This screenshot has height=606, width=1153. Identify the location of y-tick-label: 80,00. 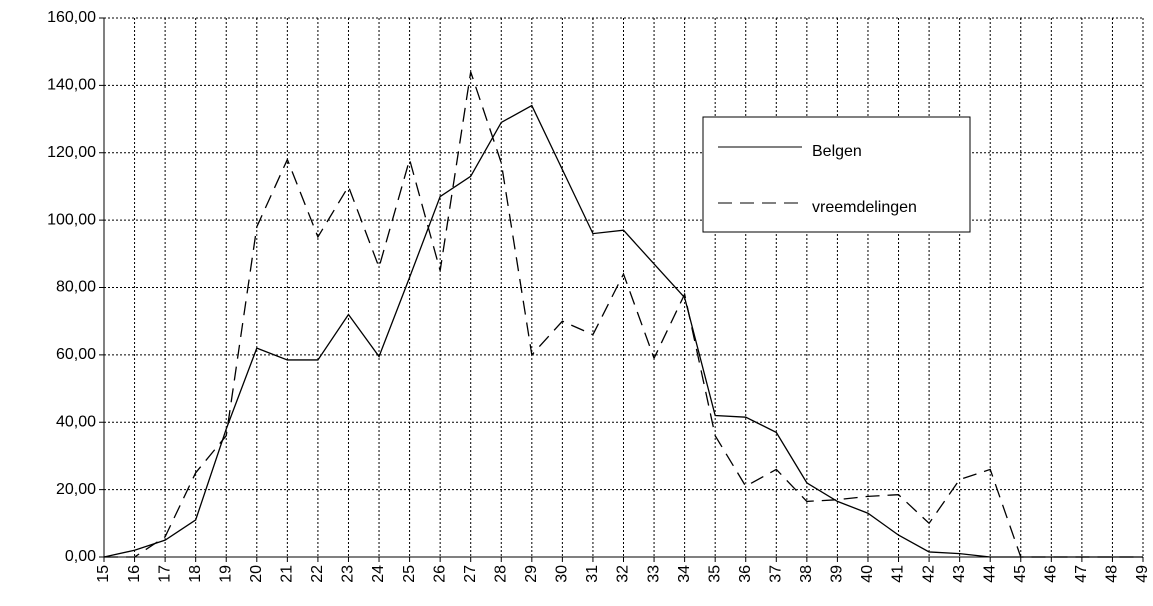
(76, 287).